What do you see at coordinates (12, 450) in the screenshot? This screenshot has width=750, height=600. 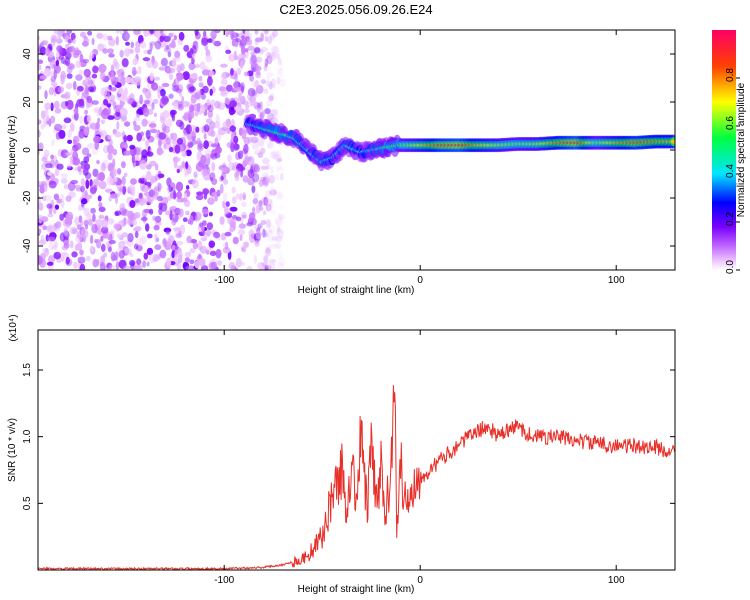 I see `snr-y-label: SNR (10 * v/v)` at bounding box center [12, 450].